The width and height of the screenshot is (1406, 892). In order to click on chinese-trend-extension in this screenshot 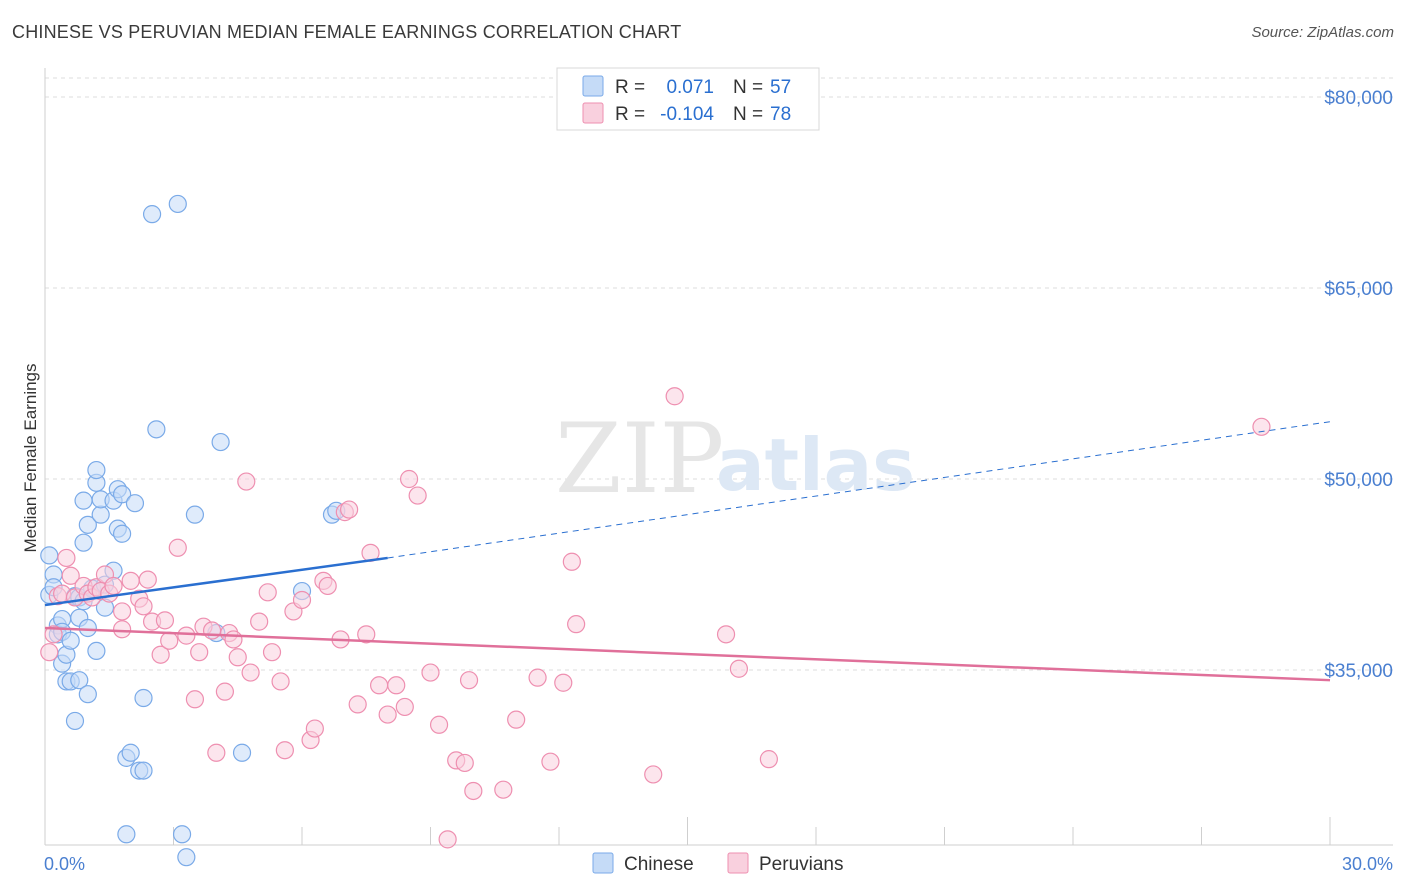, I will do `click(859, 490)`.